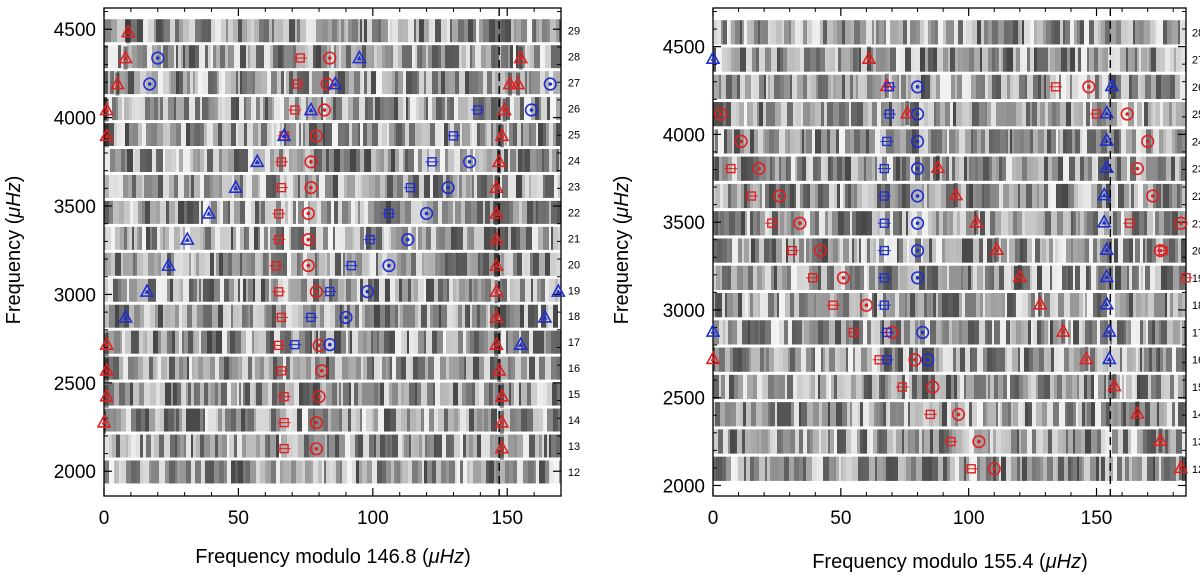 This screenshot has width=1200, height=578. I want to click on order-label: 12, so click(574, 473).